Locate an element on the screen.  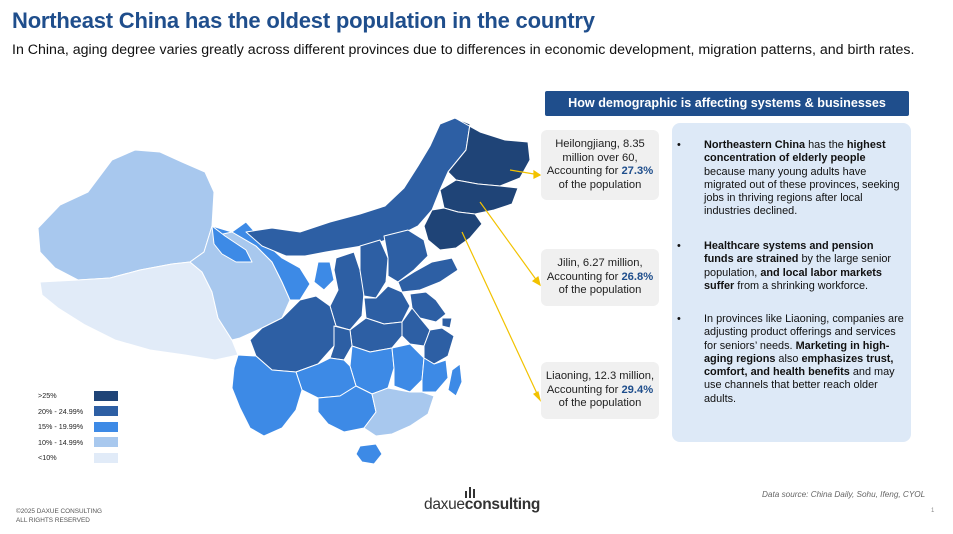
province-guizhou is located at coordinates (326, 378).